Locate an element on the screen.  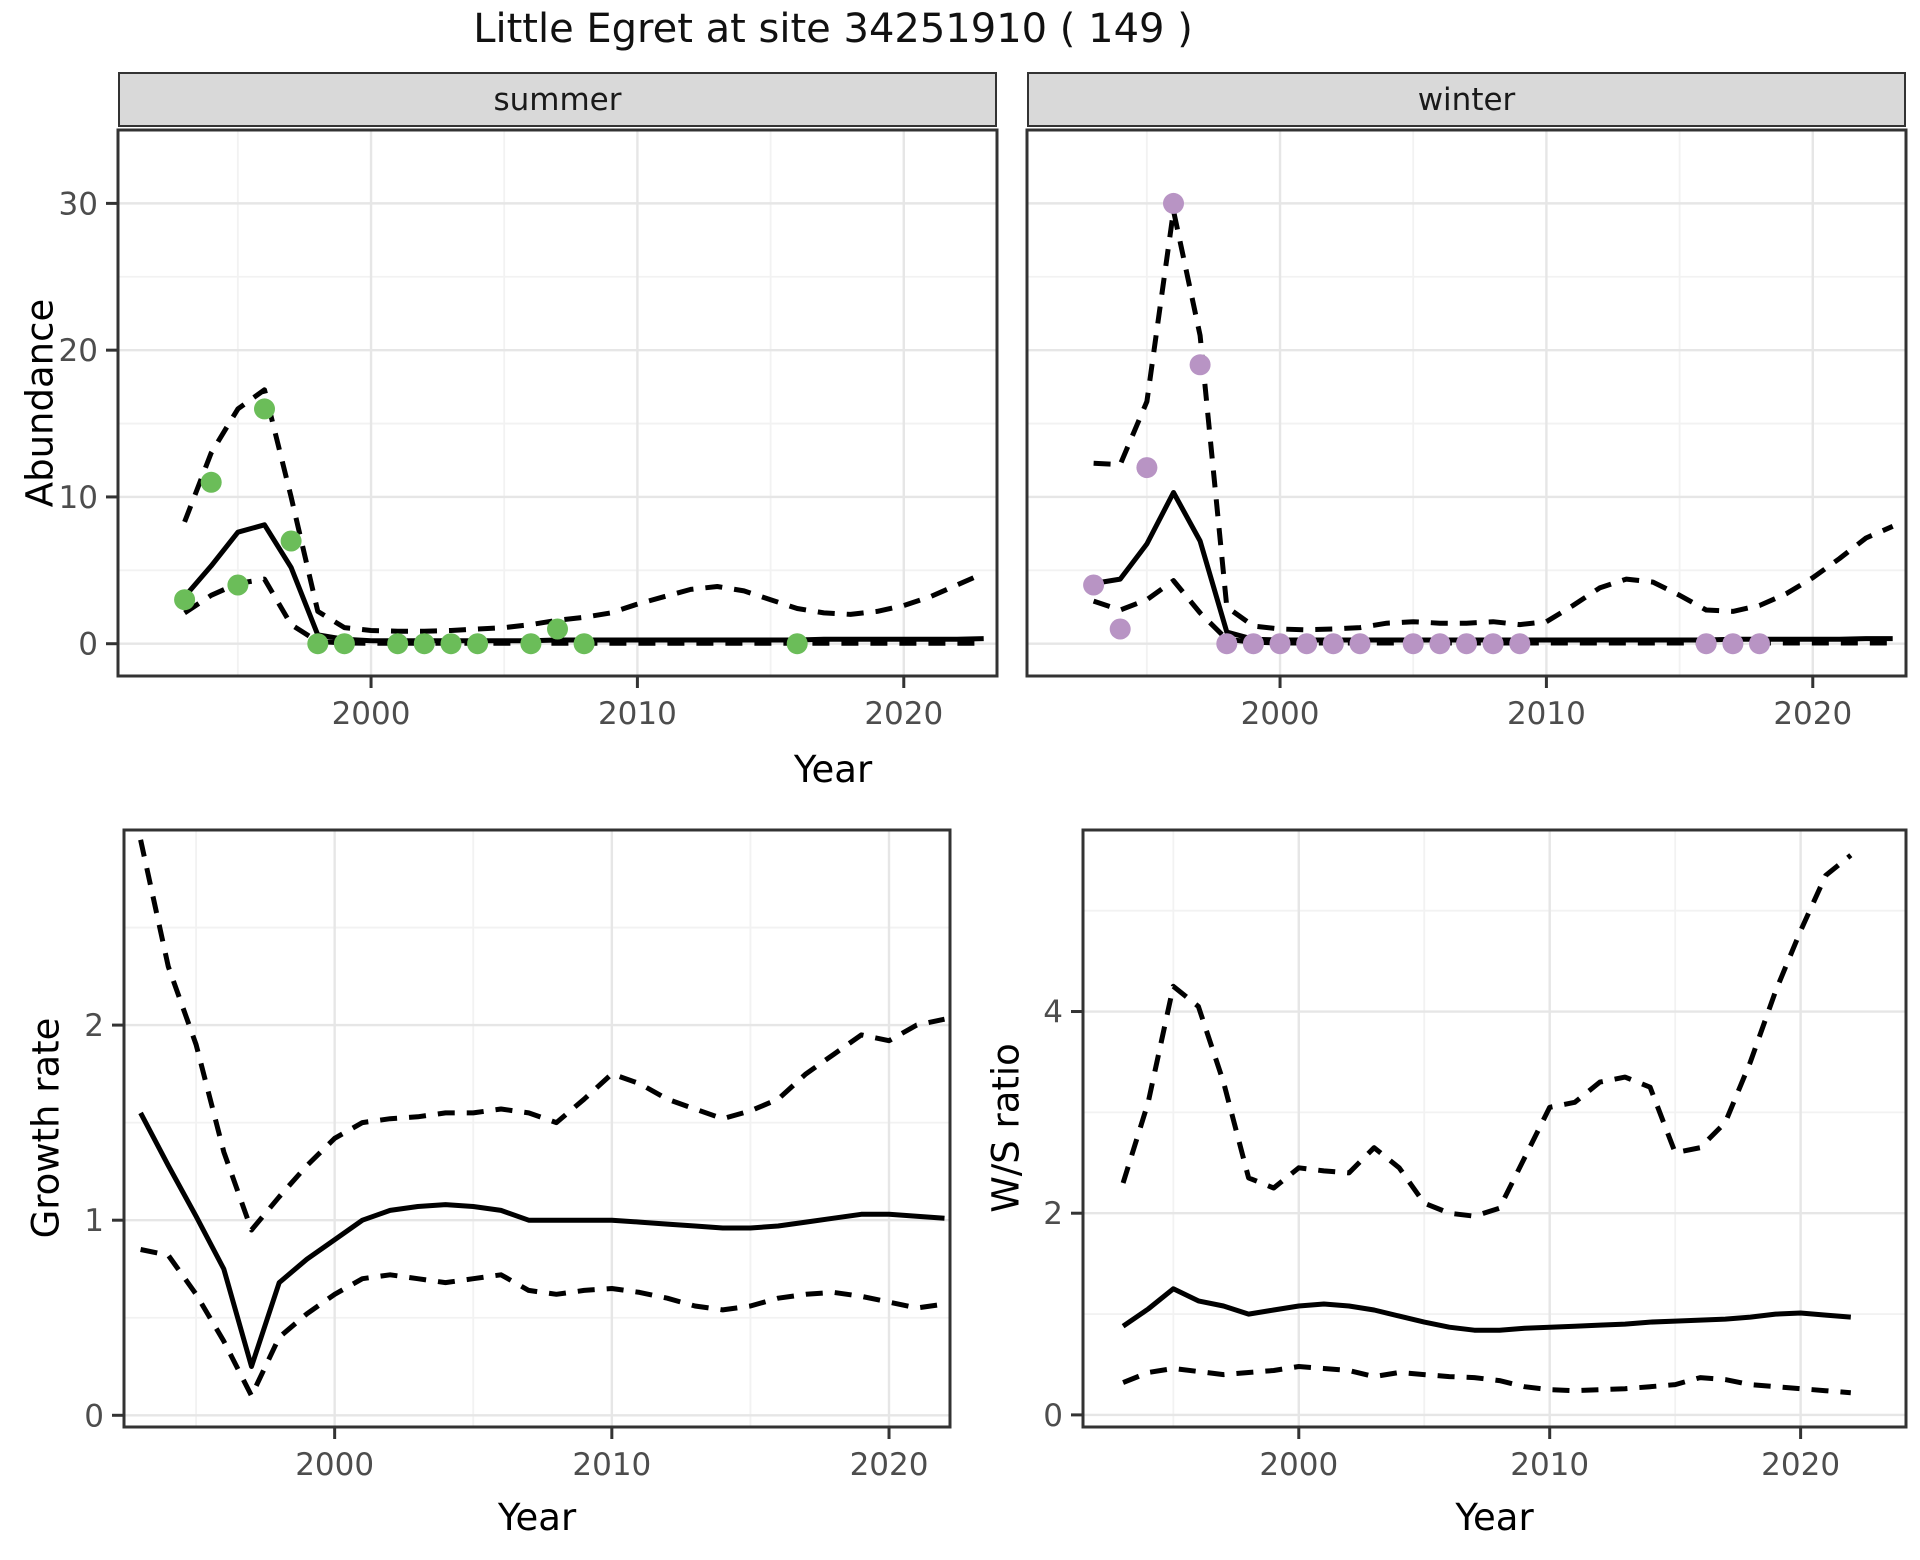
facet-strip-summer: summer is located at coordinates (557, 99).